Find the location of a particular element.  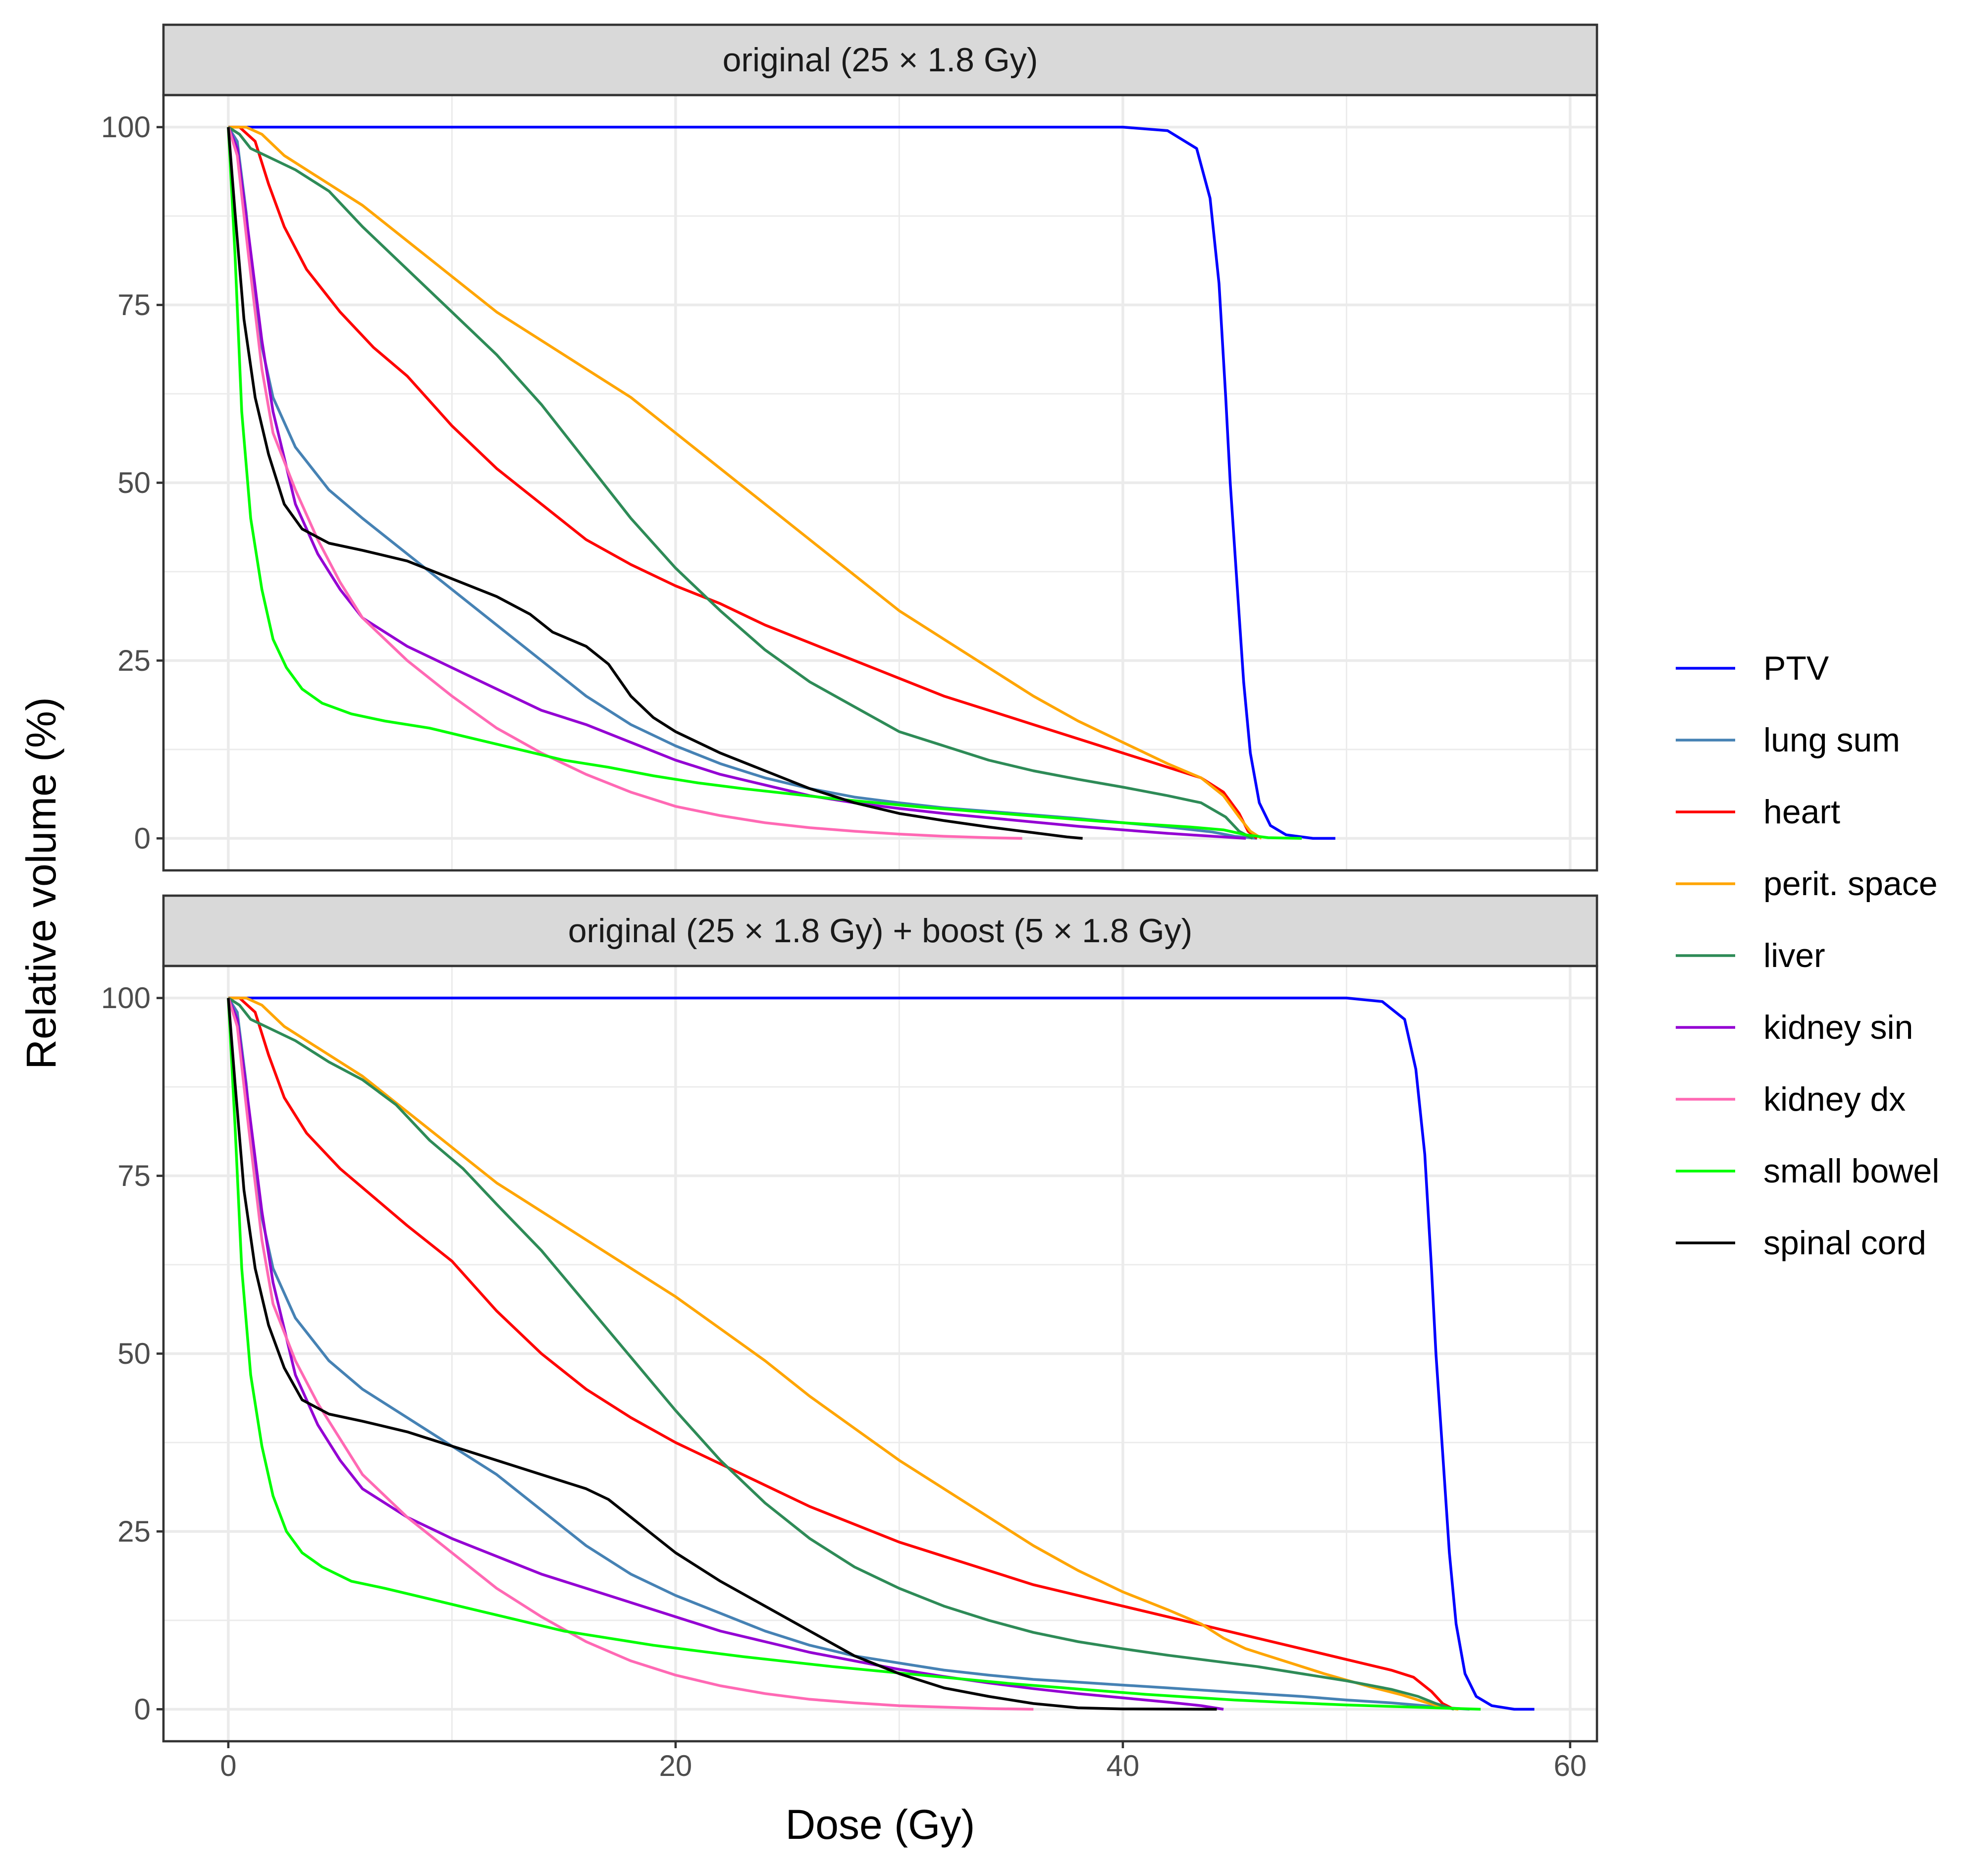

x-tick-label: 0 is located at coordinates (228, 1765).